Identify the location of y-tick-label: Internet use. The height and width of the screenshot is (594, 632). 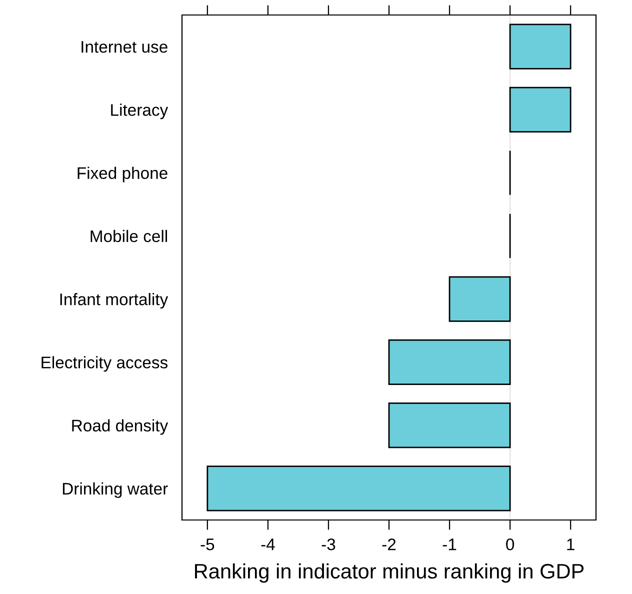
(125, 47).